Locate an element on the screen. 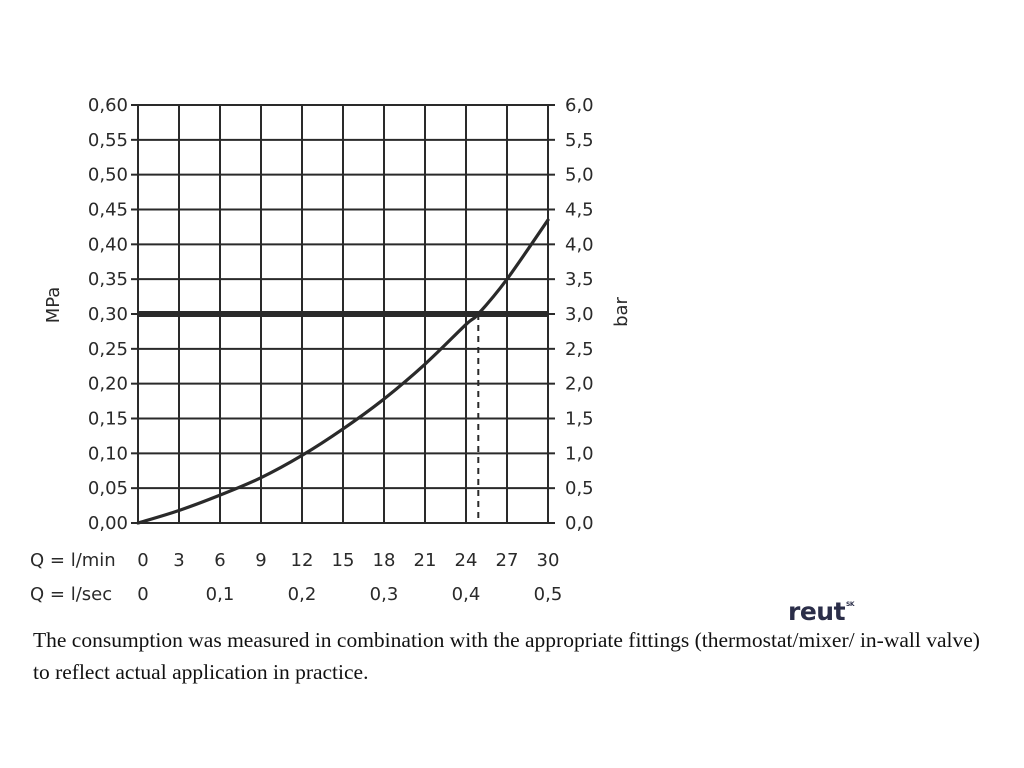 The image size is (1024, 768). x-tick-label-lsec: 0,4 is located at coordinates (466, 594).